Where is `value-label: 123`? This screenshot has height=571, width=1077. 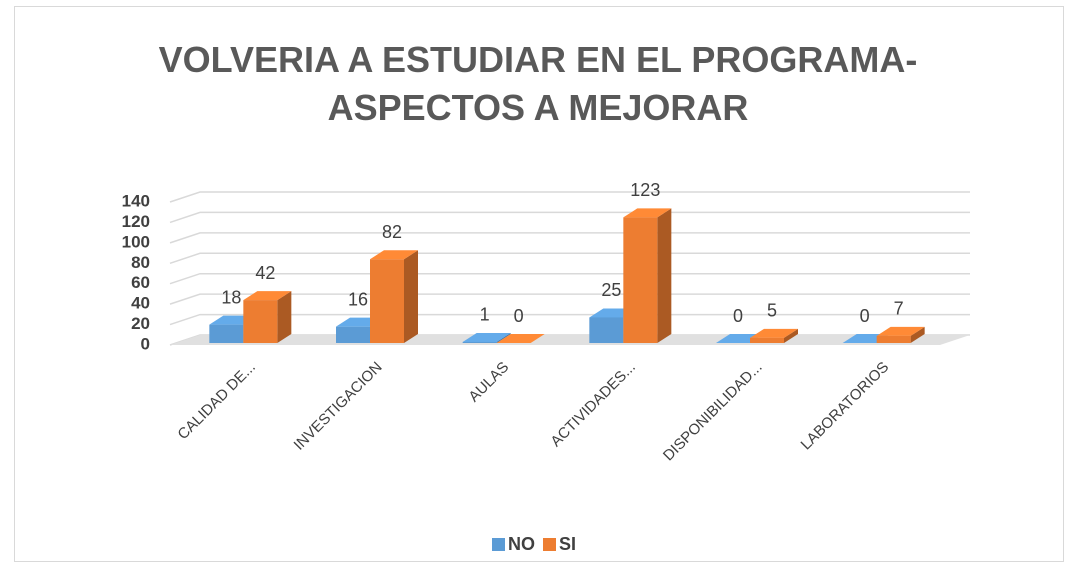 value-label: 123 is located at coordinates (645, 190).